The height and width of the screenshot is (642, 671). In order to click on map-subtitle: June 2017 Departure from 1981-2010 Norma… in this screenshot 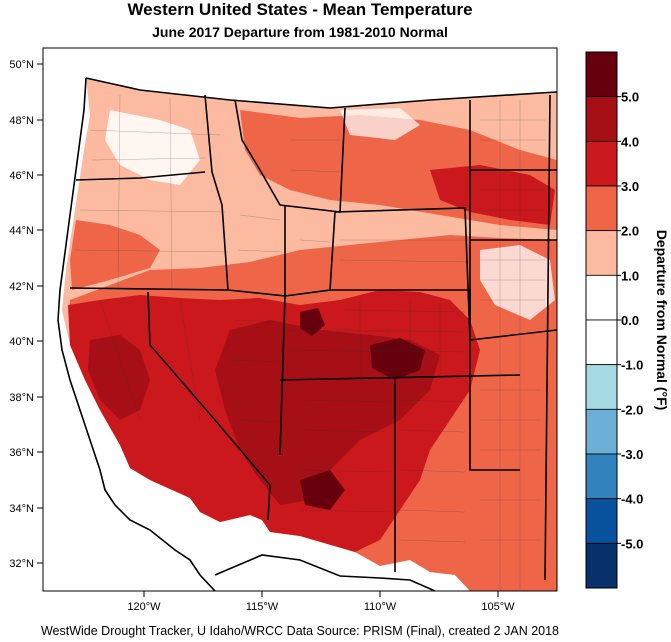, I will do `click(300, 32)`.